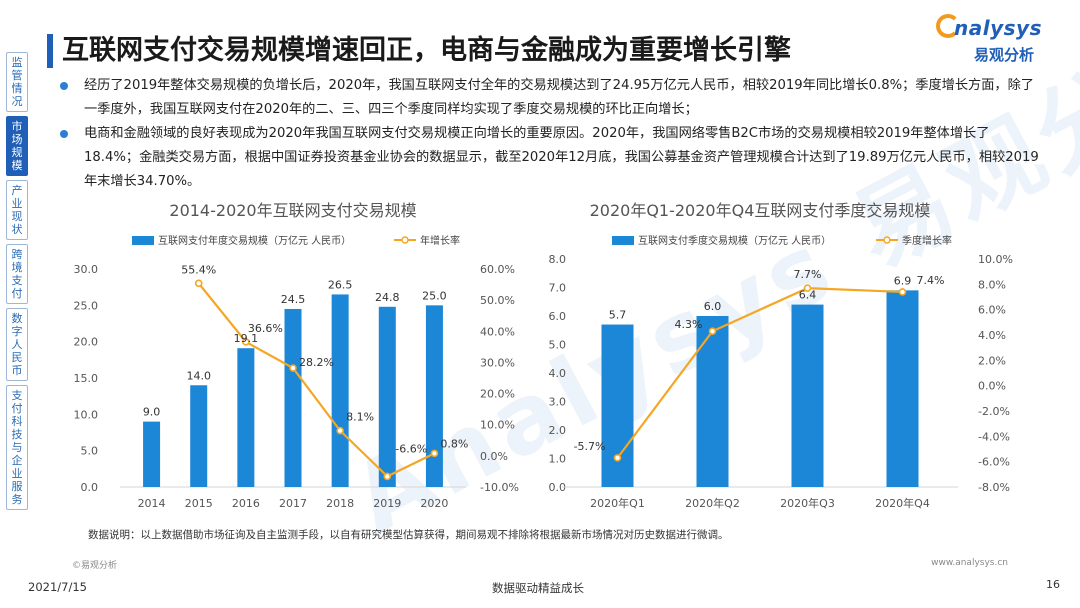  Describe the element at coordinates (558, 430) in the screenshot. I see `y-tick-left: 2.0` at that location.